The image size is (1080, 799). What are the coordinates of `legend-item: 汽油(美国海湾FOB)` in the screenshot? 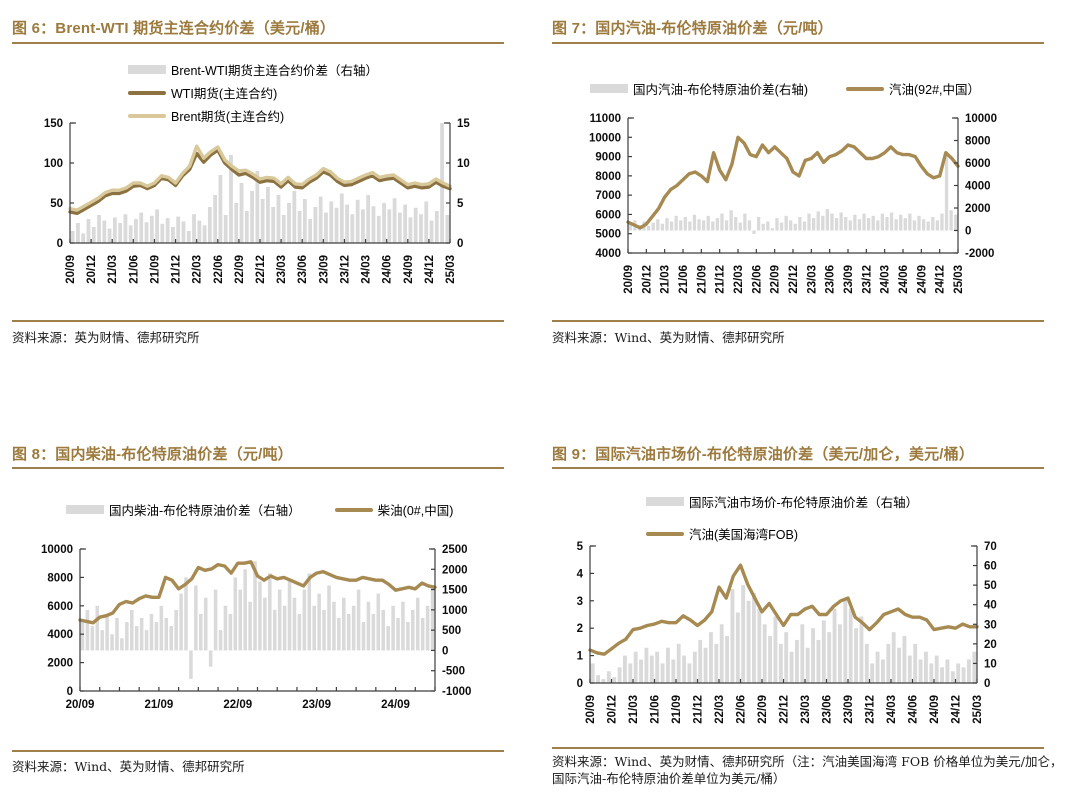 It's located at (782, 533).